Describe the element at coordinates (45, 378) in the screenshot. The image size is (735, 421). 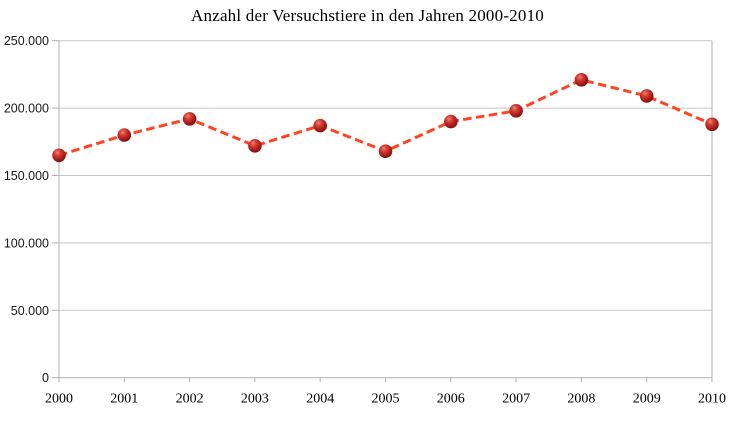
I see `y-axis-label: 0` at that location.